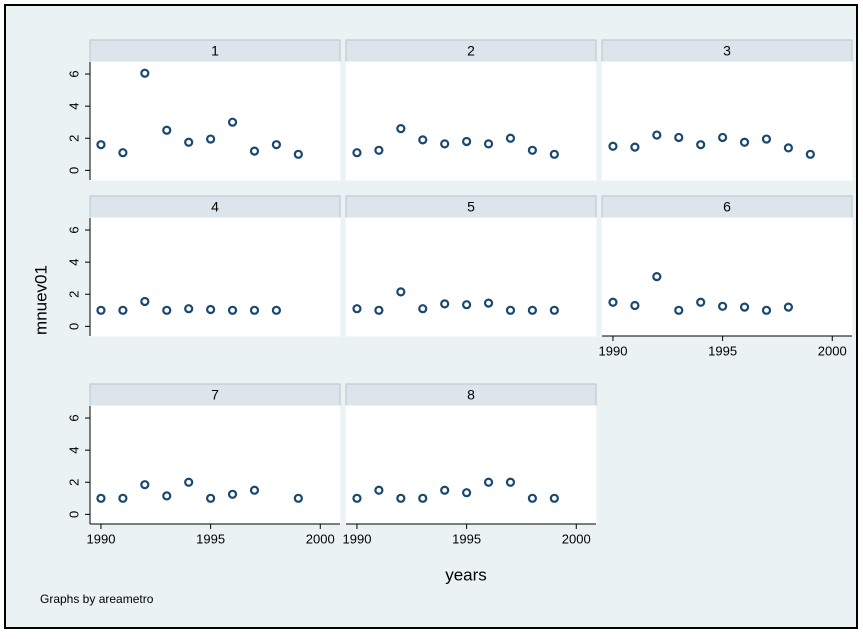  I want to click on y-axis-label: mnuev01, so click(40, 300).